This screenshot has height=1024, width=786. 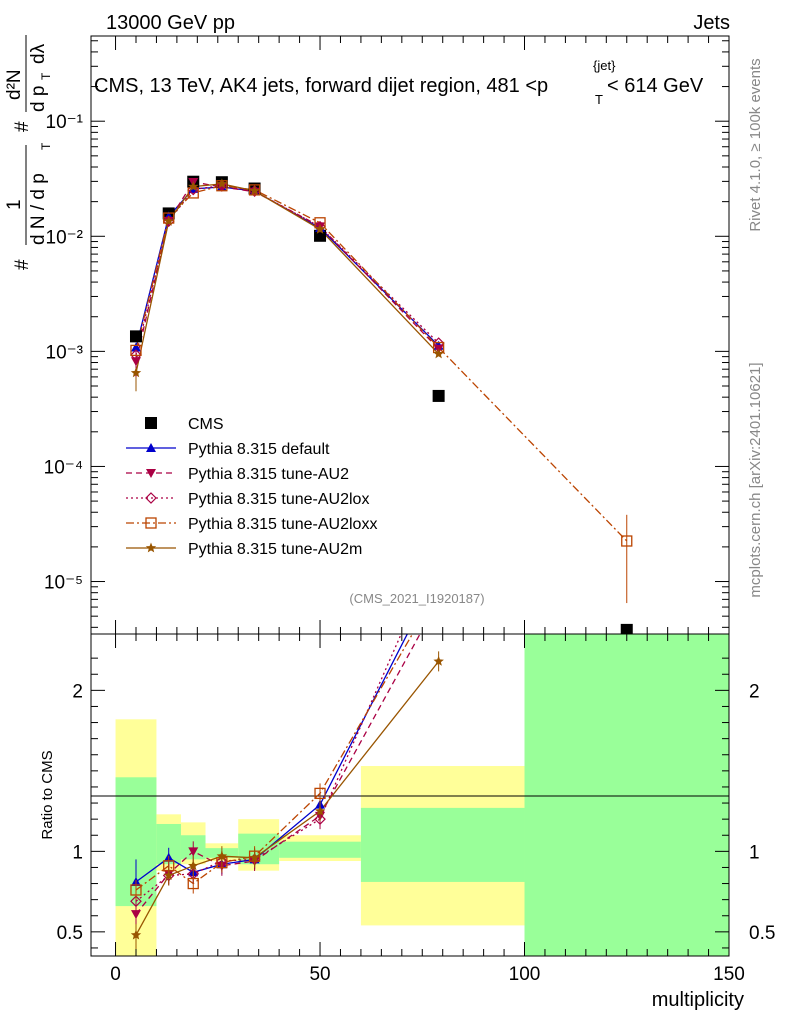 What do you see at coordinates (762, 933) in the screenshot?
I see `ratio-ytick-label-right: 0.5` at bounding box center [762, 933].